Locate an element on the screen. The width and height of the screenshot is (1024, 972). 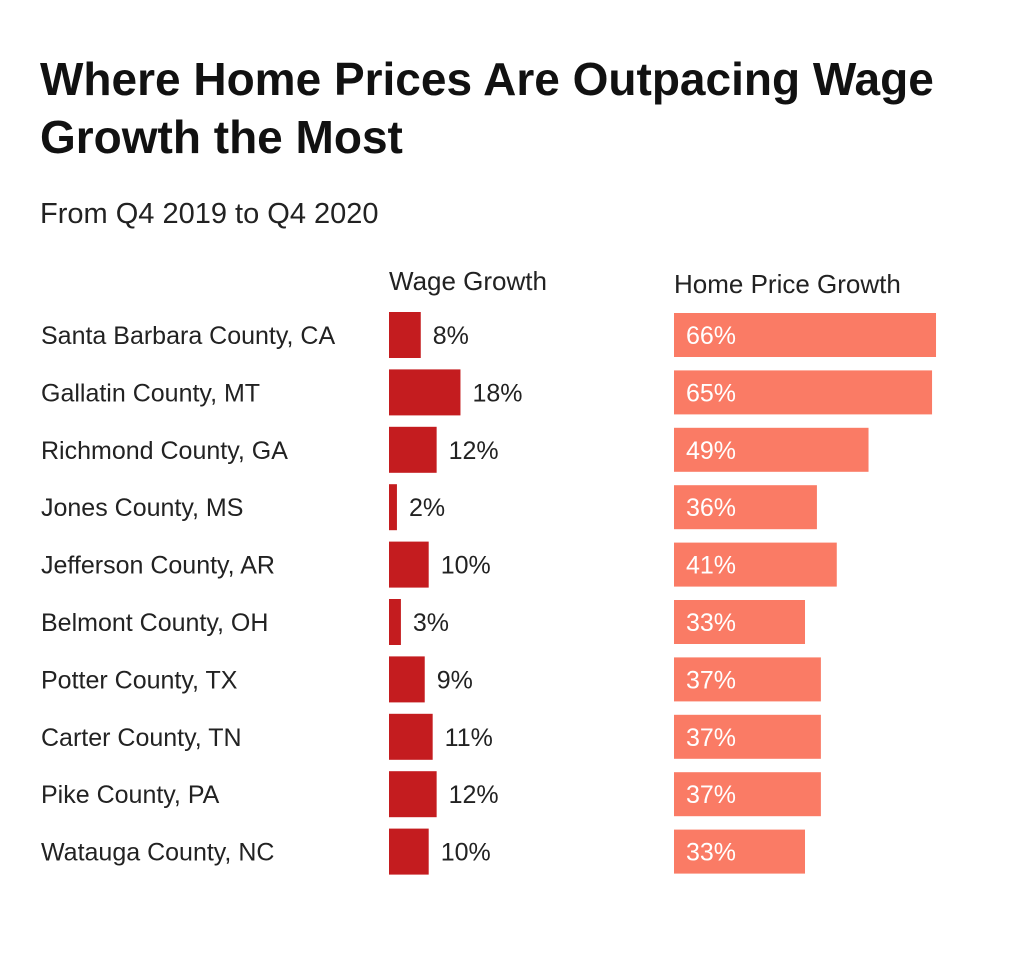
data-label-home-price: 49% is located at coordinates (711, 451).